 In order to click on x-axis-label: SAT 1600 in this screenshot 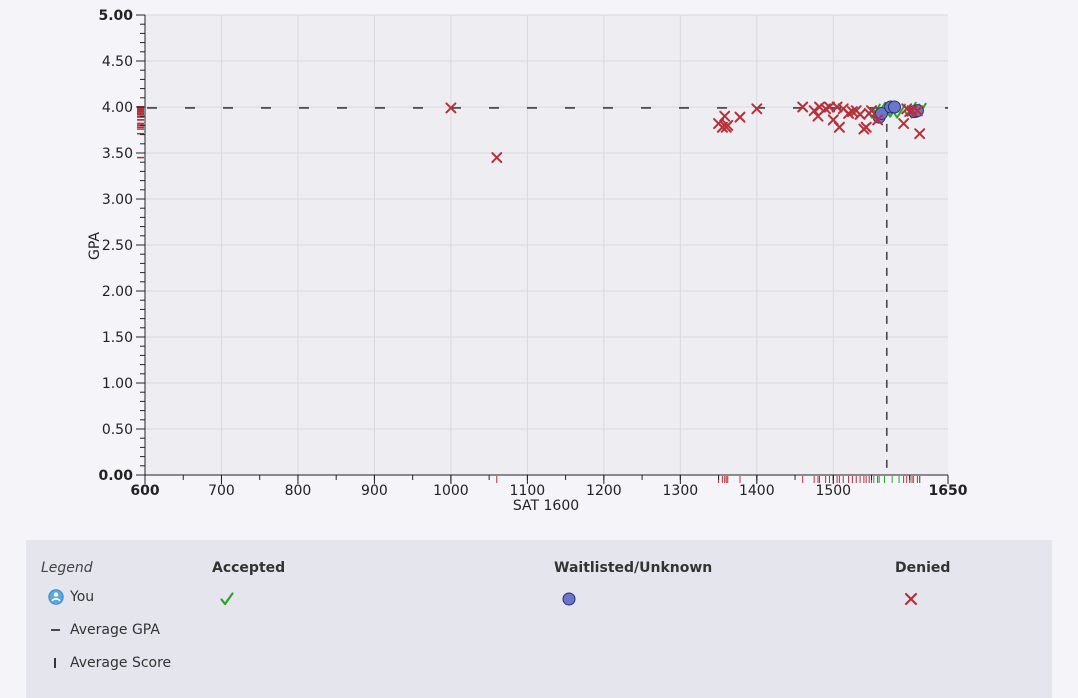, I will do `click(546, 506)`.